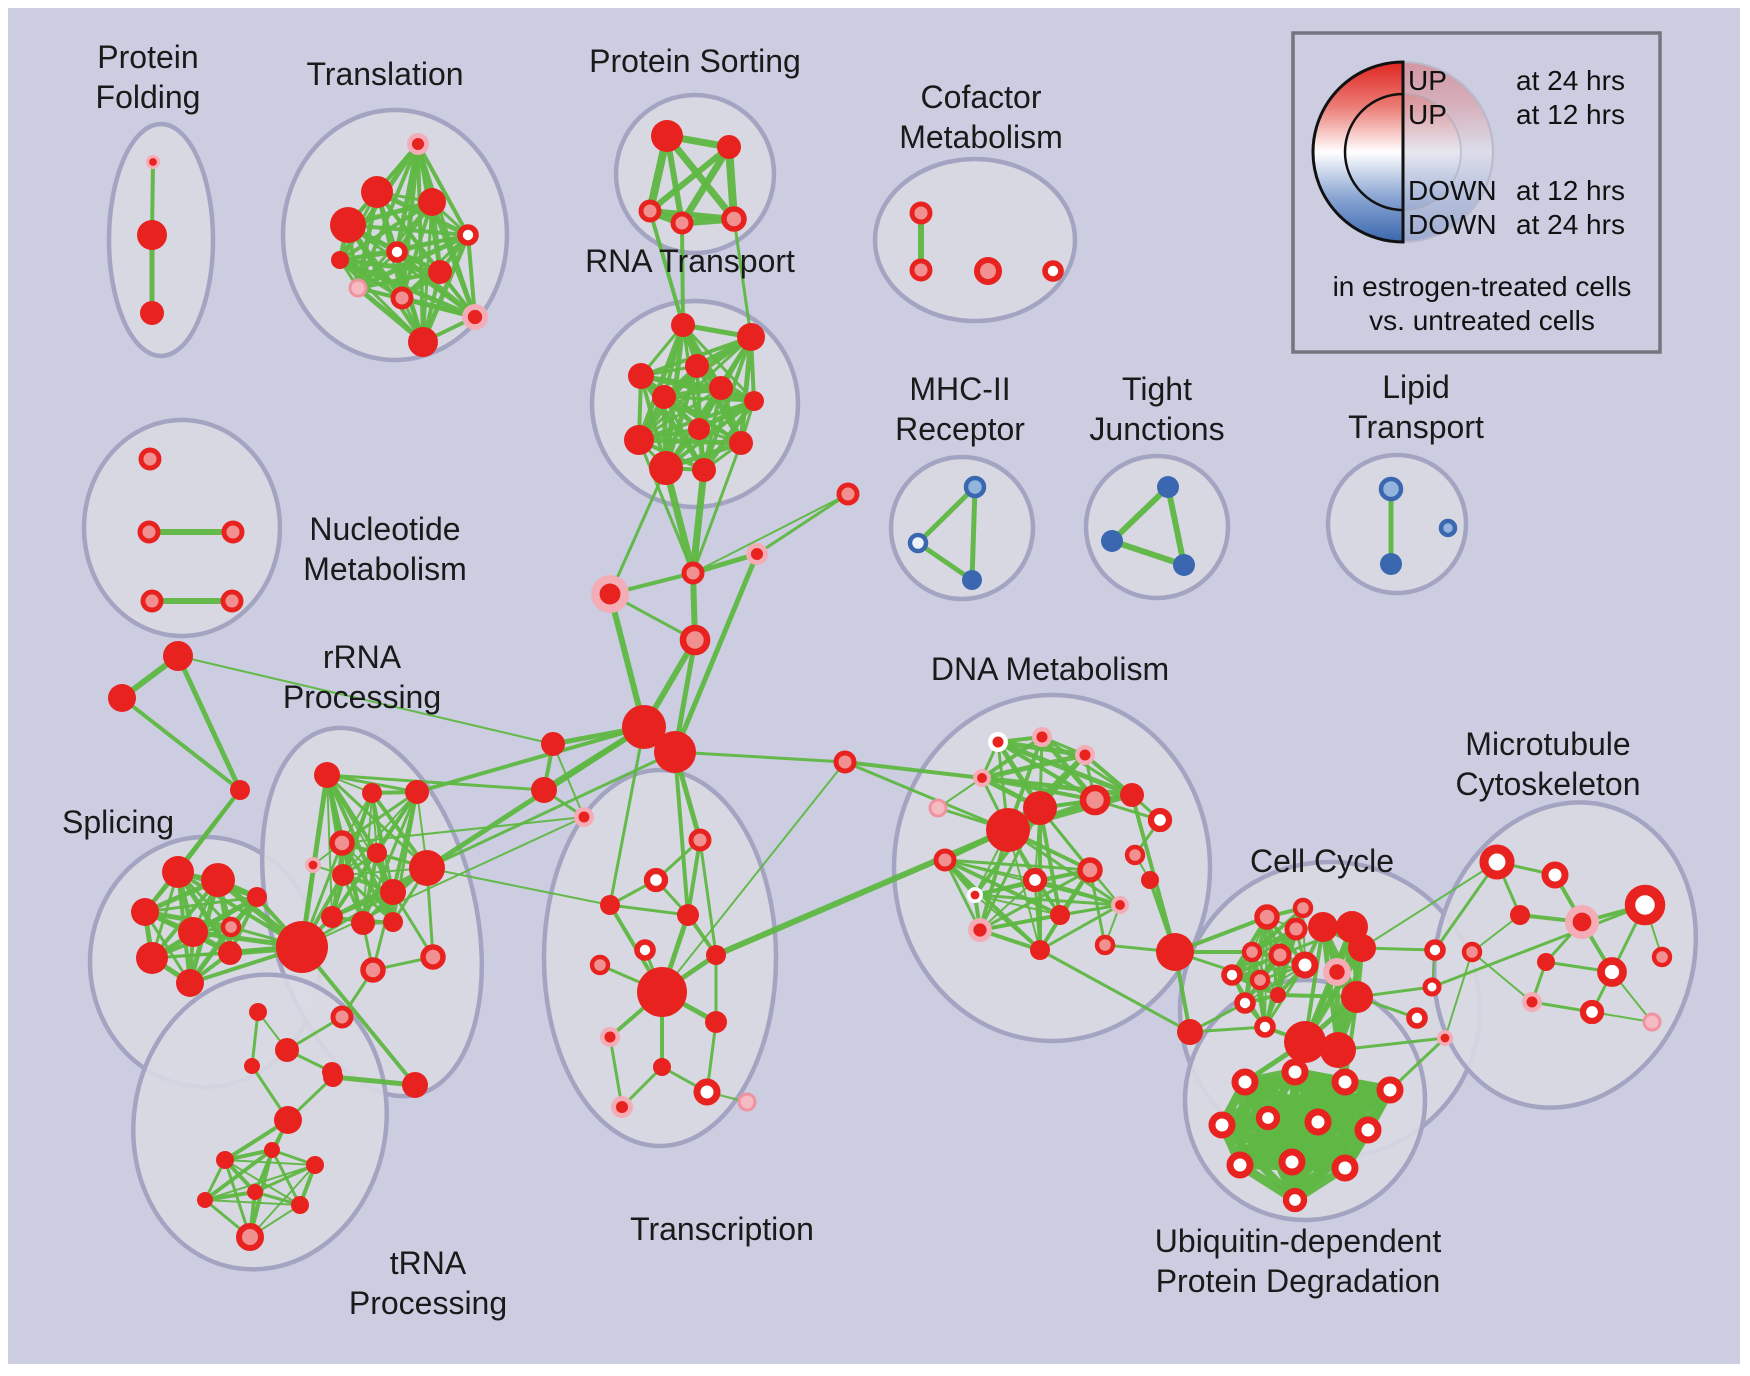 The height and width of the screenshot is (1376, 1750). Describe the element at coordinates (385, 549) in the screenshot. I see `cluster-label-nucleotide-metabolism: Nucleotide Metabolism` at that location.